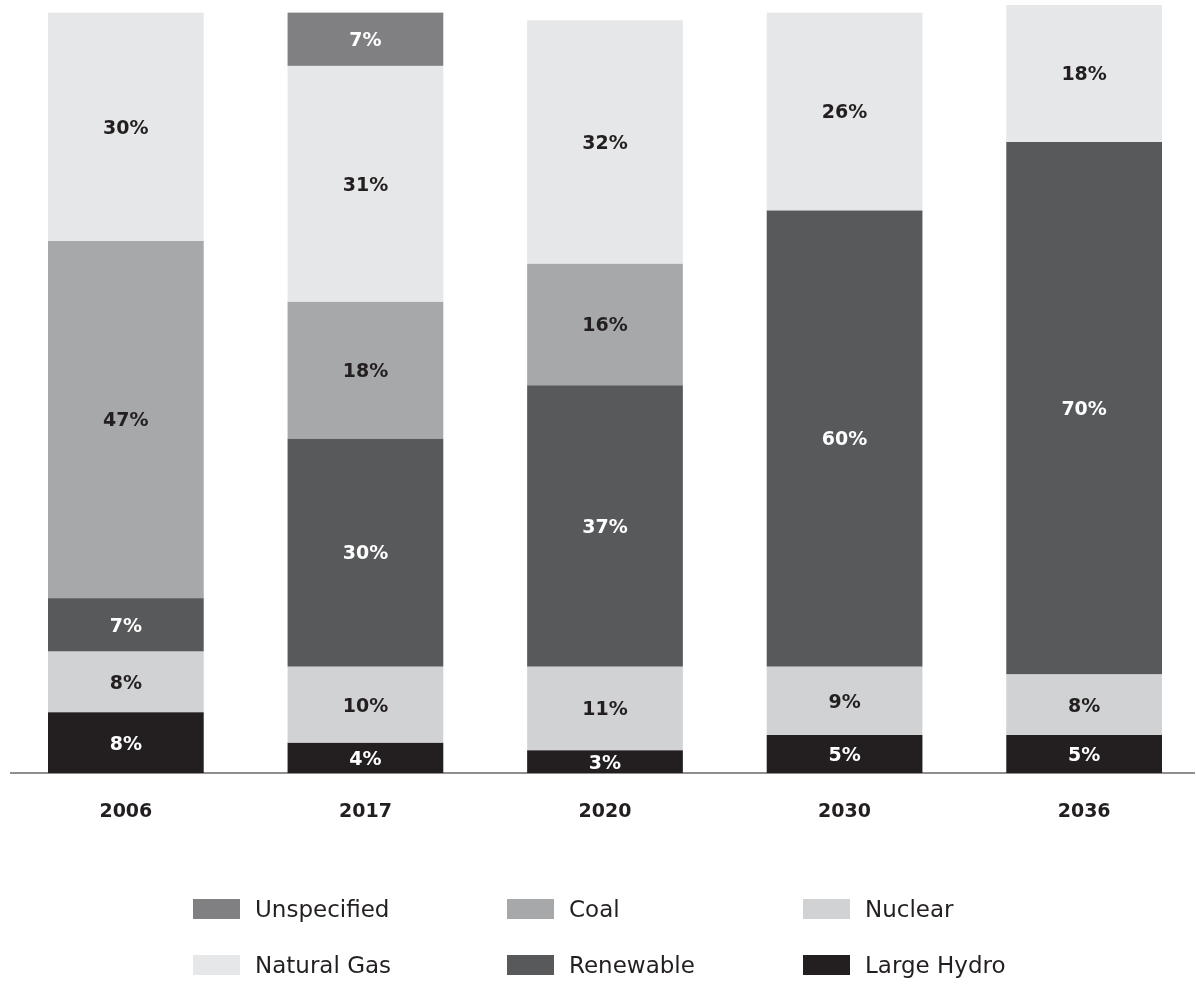 This screenshot has height=998, width=1196. Describe the element at coordinates (605, 810) in the screenshot. I see `x-tick-label: 2020` at that location.